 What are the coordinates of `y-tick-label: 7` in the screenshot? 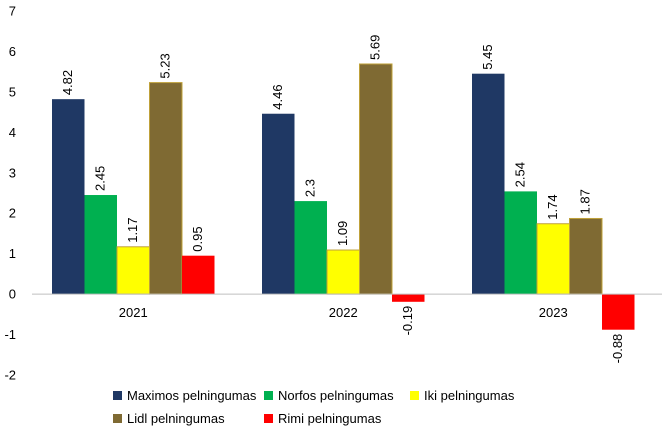 It's located at (12, 11).